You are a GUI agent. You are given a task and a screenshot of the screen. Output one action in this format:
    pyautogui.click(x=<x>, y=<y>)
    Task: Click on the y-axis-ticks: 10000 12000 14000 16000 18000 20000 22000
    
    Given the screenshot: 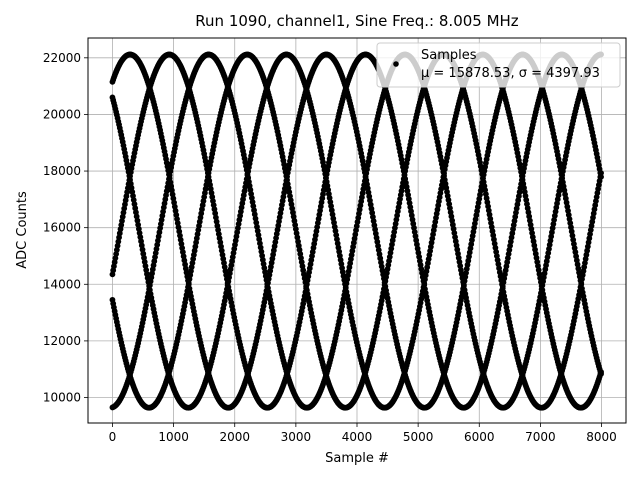 What is the action you would take?
    pyautogui.click(x=65, y=228)
    